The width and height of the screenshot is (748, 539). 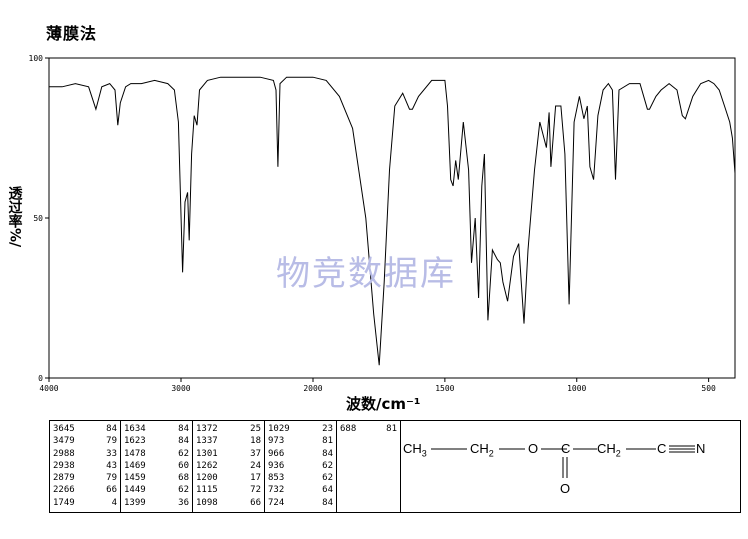 I want to click on peak-entry: 1337 18, so click(x=228, y=441).